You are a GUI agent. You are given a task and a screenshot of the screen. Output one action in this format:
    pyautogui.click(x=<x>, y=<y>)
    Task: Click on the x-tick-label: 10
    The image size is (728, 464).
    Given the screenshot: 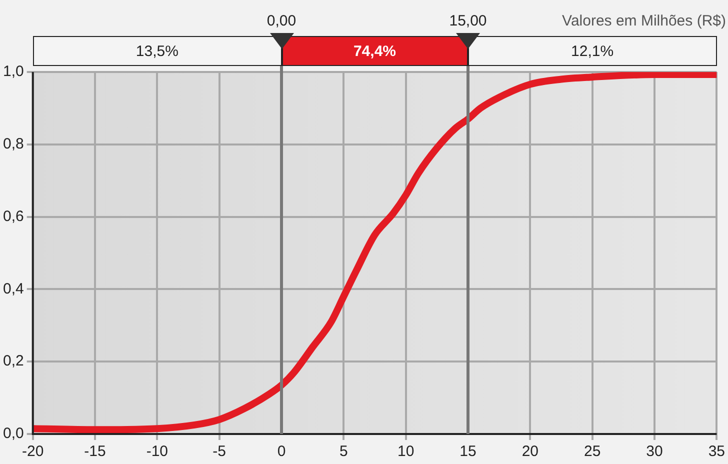 What is the action you would take?
    pyautogui.click(x=405, y=451)
    